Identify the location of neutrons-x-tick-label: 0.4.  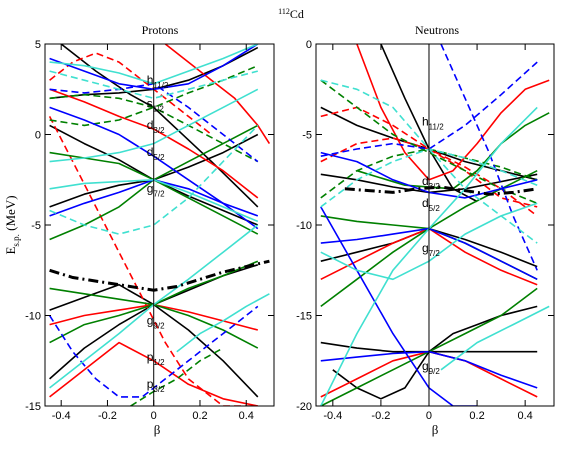
(525, 416).